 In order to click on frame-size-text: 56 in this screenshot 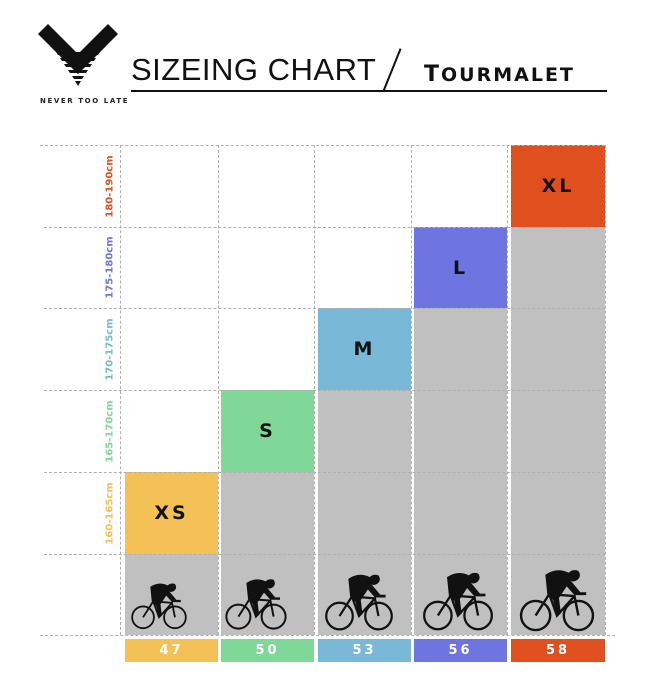, I will do `click(460, 650)`.